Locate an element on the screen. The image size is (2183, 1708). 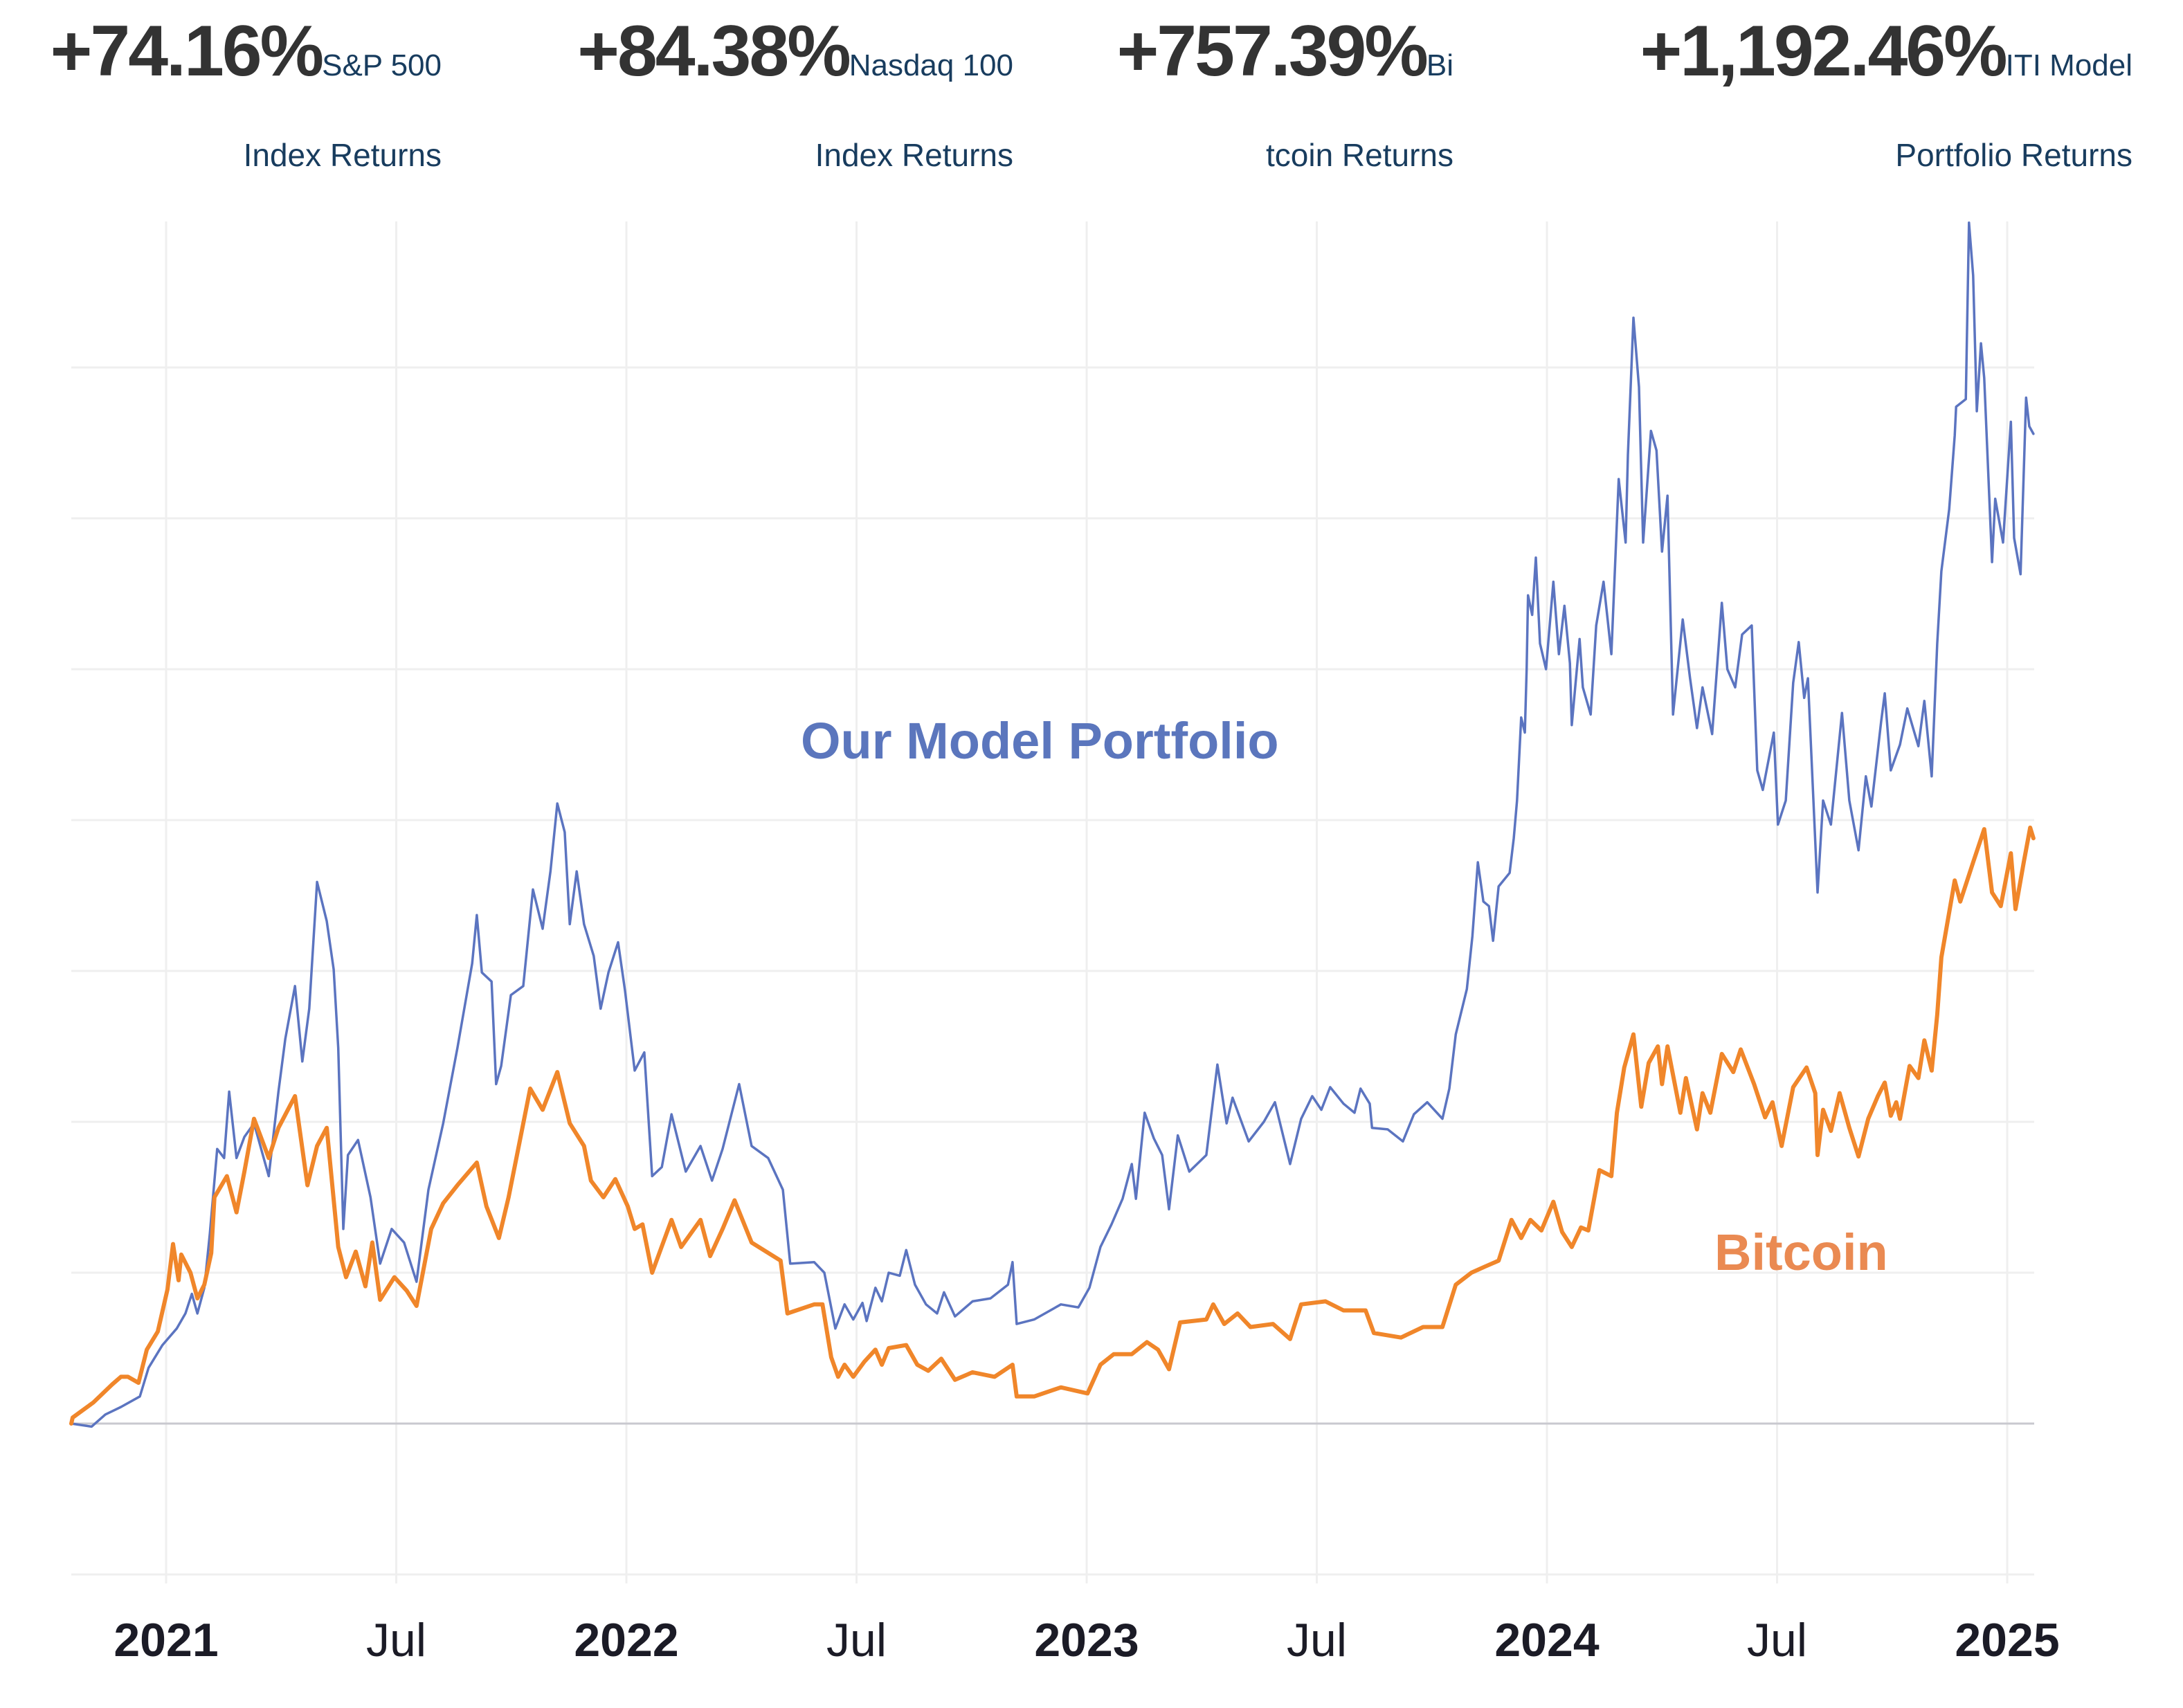
stat-value: +84.38% is located at coordinates (714, 51).